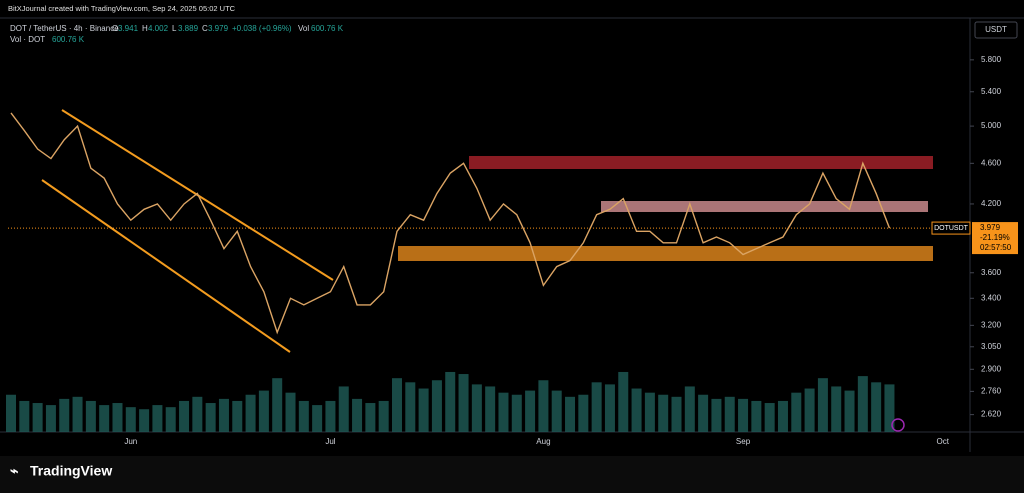 The width and height of the screenshot is (1024, 493). I want to click on y-tick-label: 3.400, so click(991, 297).